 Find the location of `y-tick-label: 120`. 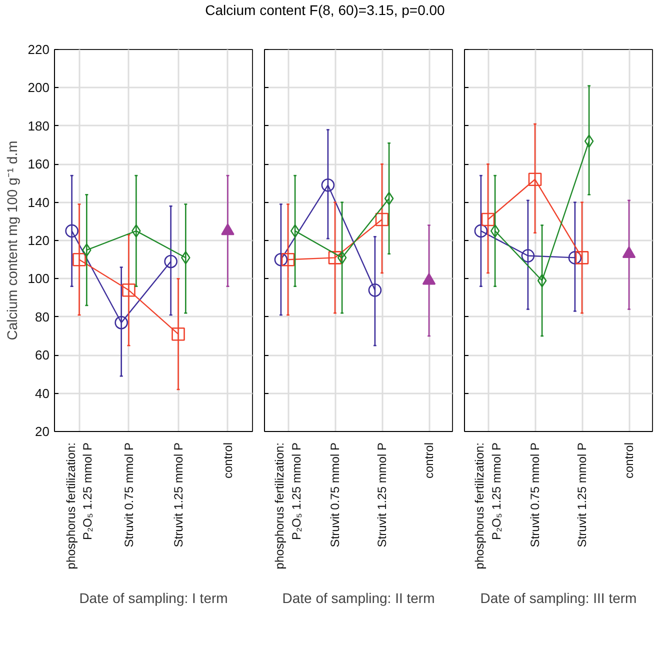

y-tick-label: 120 is located at coordinates (39, 240).